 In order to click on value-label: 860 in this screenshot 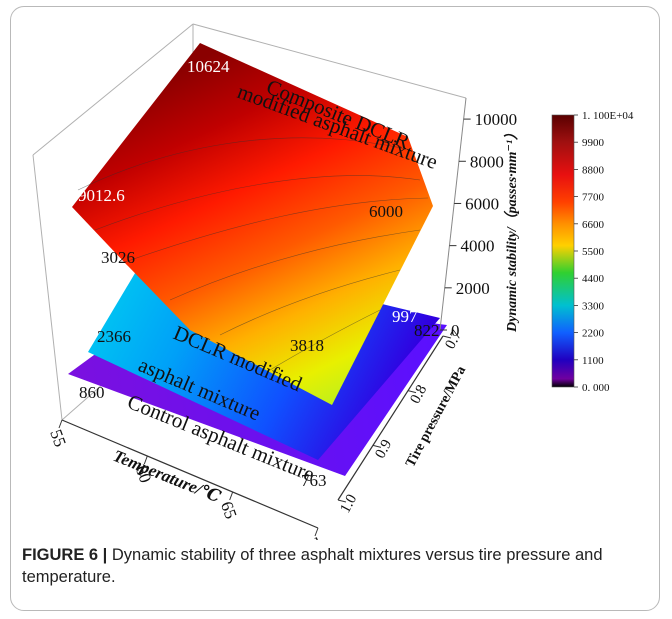, I will do `click(92, 392)`.